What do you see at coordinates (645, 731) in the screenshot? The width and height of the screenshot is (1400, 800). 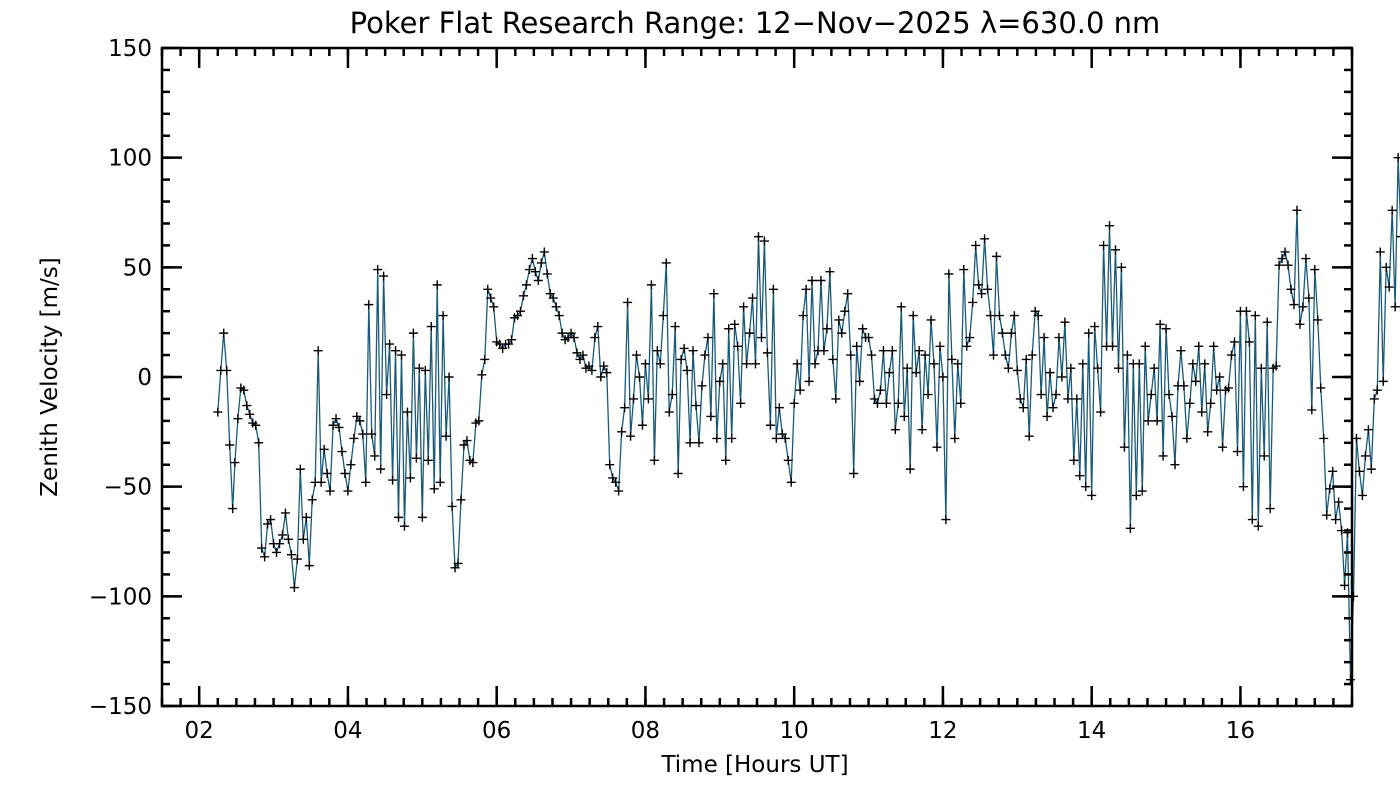 I see `x-tick-label: 08` at bounding box center [645, 731].